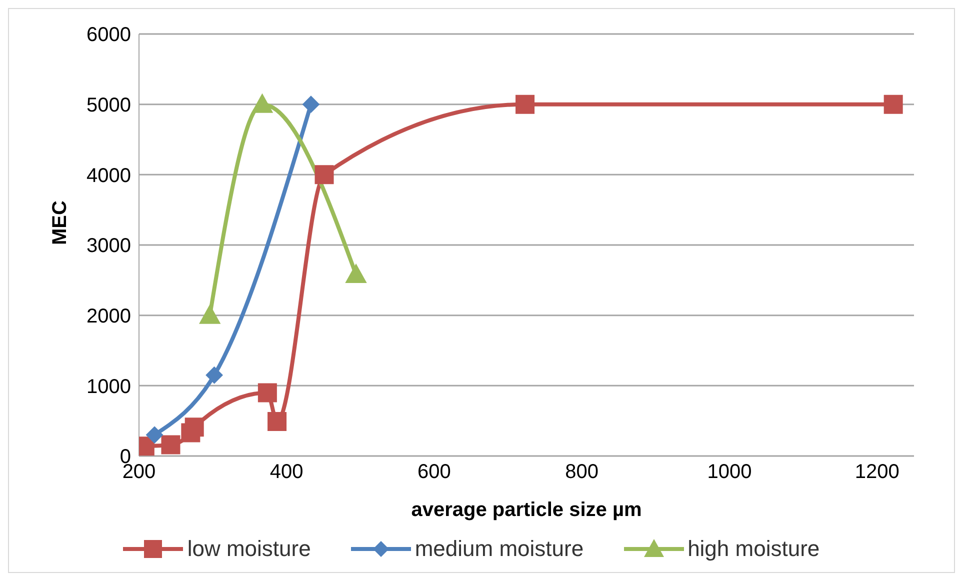 This screenshot has width=963, height=581. What do you see at coordinates (754, 549) in the screenshot?
I see `legend-label: high moisture` at bounding box center [754, 549].